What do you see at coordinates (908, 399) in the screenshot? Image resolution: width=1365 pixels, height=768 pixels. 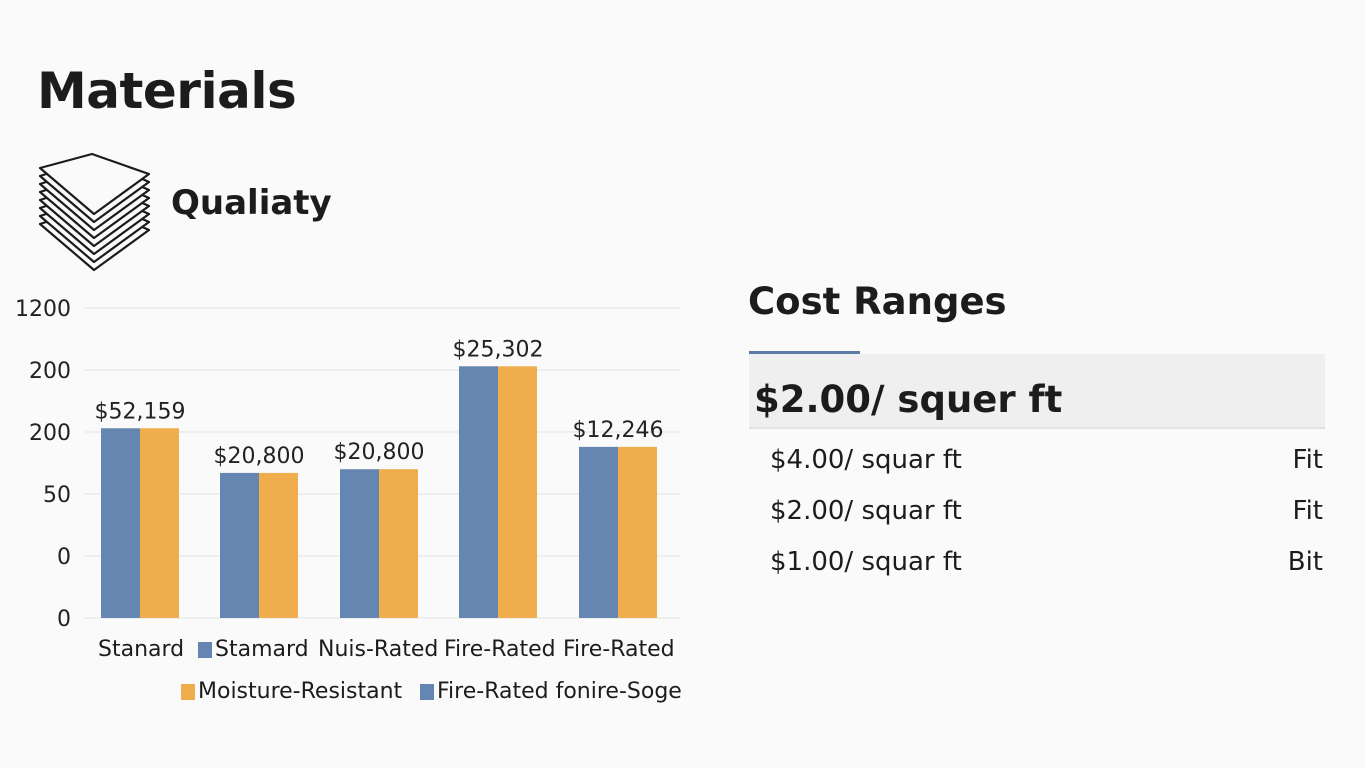 I see `highlight-price: $2.00/ squer ft` at bounding box center [908, 399].